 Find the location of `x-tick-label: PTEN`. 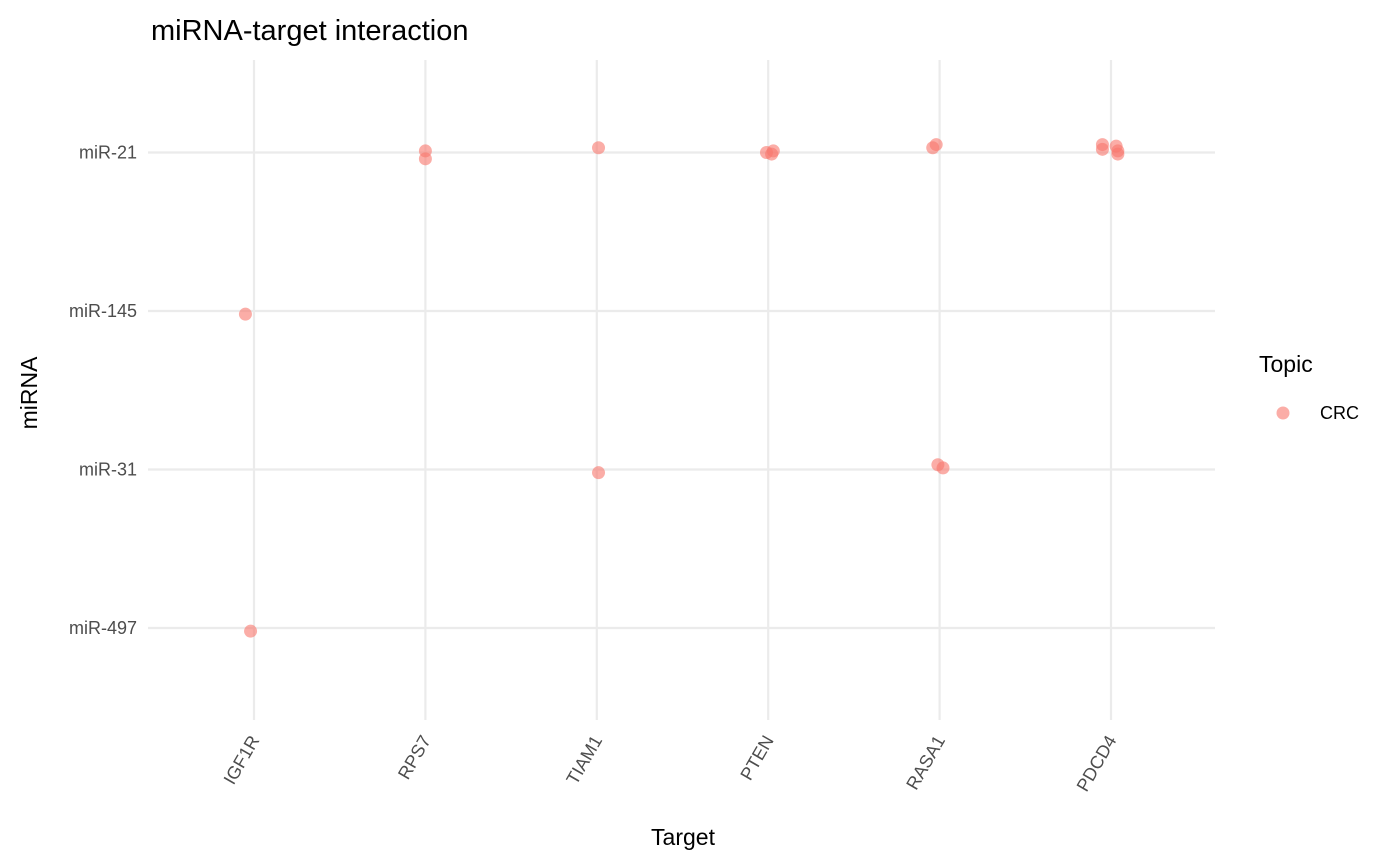

x-tick-label: PTEN is located at coordinates (756, 758).